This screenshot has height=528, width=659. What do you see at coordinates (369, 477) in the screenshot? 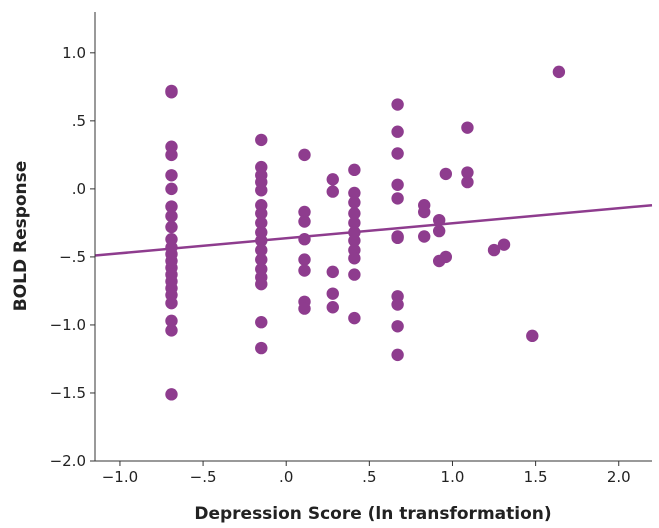
I see `x-tick-label: .5` at bounding box center [369, 477].